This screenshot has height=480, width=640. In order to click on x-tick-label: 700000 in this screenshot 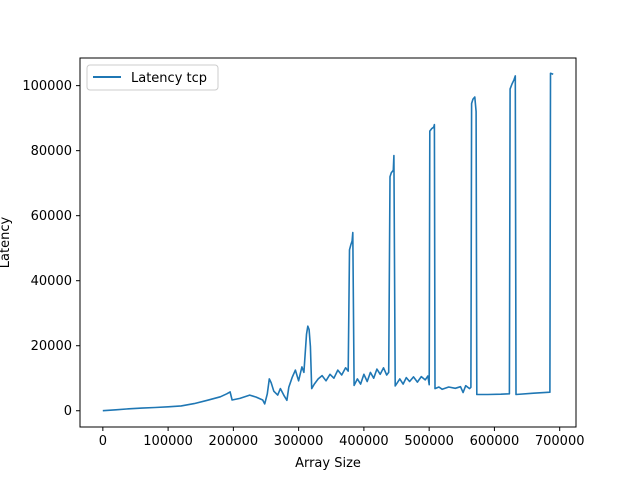, I will do `click(560, 441)`.